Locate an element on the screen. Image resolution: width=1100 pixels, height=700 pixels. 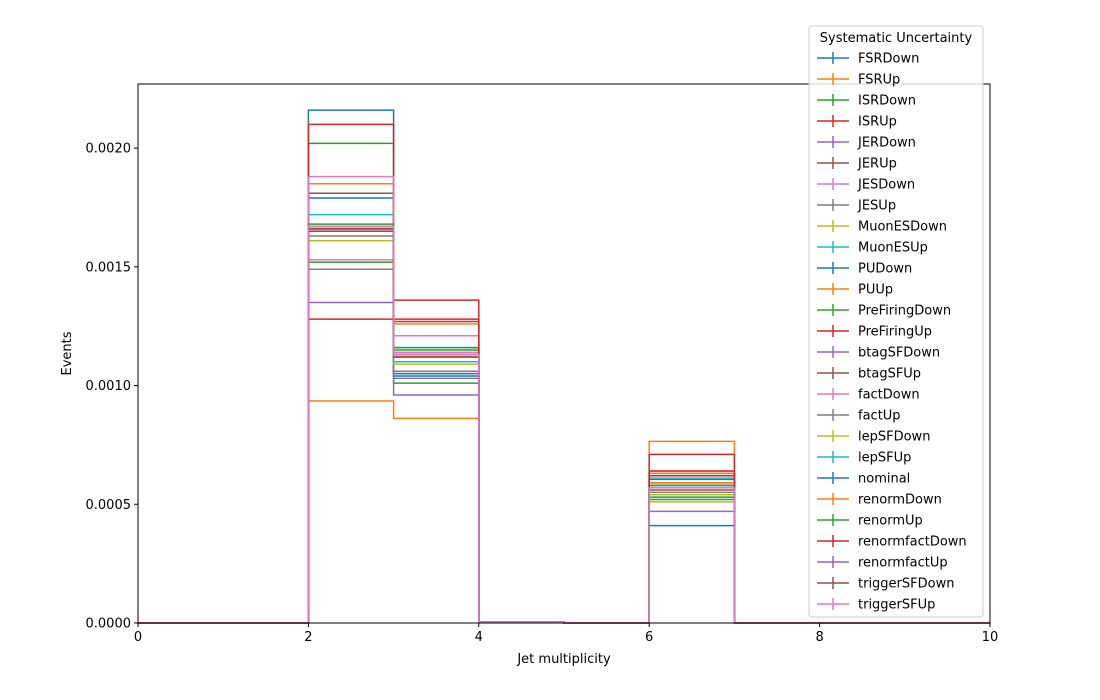
legend-item: lepSFUp is located at coordinates (864, 458).